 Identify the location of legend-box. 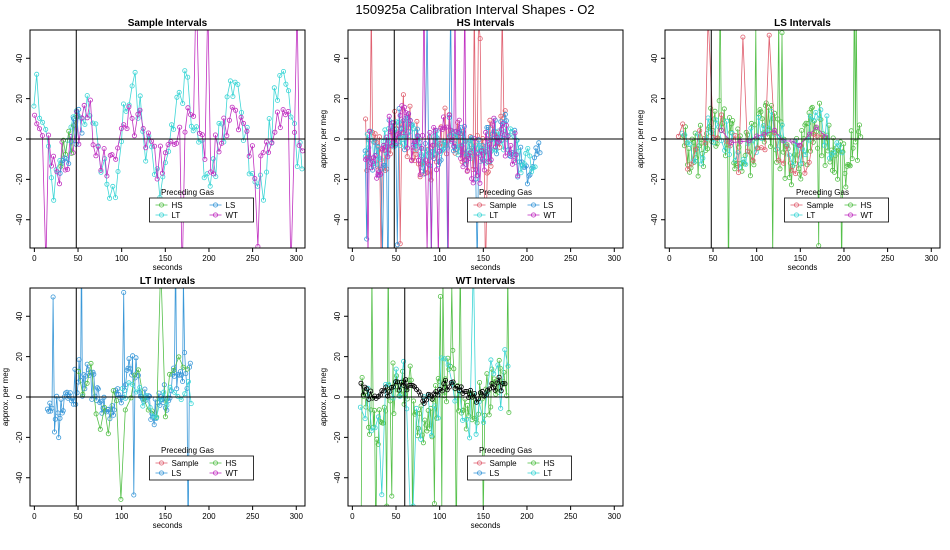
(836, 210).